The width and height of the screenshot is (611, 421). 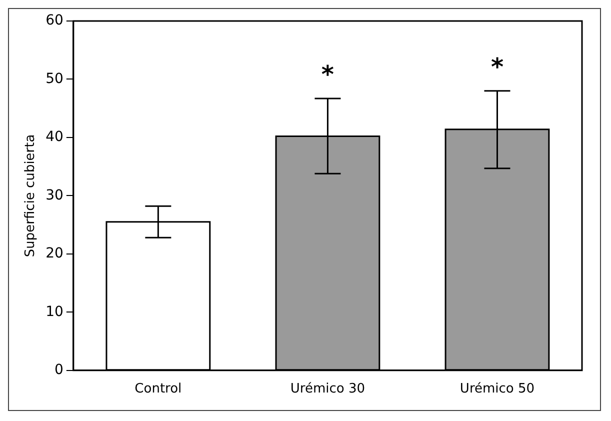 I want to click on y-tick-label: 50, so click(x=55, y=78).